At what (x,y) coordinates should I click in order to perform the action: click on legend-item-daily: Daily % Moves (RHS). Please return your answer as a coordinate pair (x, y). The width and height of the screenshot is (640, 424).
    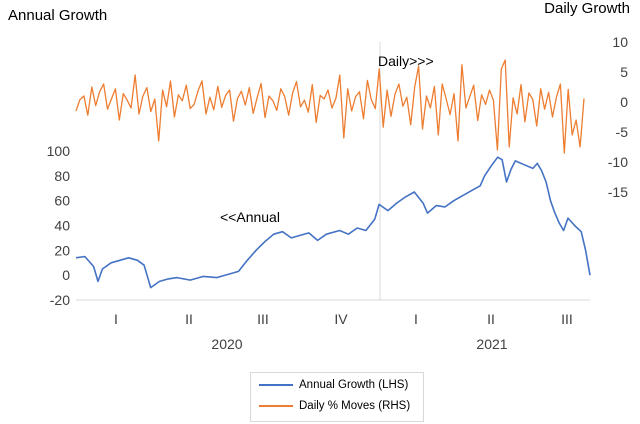
    Looking at the image, I should click on (334, 406).